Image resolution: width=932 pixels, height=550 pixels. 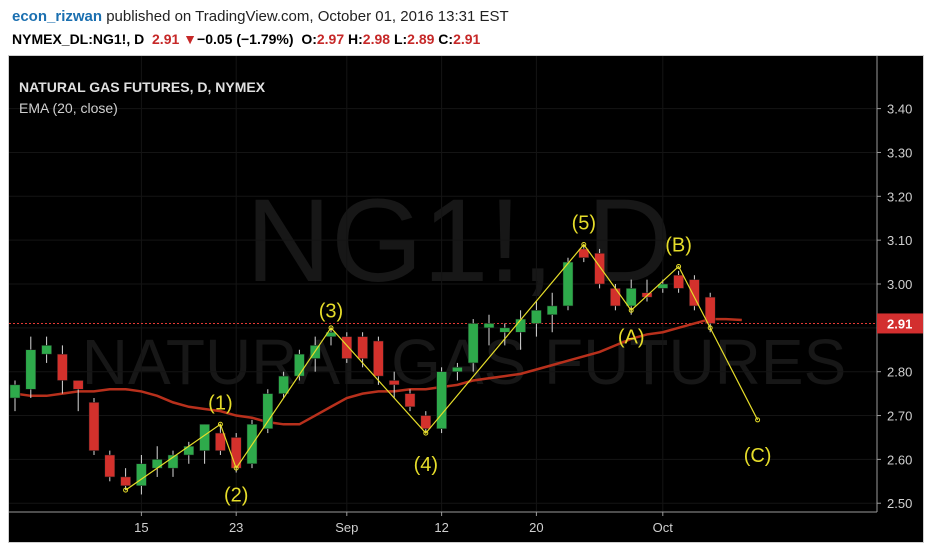 I want to click on wave-label: (C), so click(x=758, y=456).